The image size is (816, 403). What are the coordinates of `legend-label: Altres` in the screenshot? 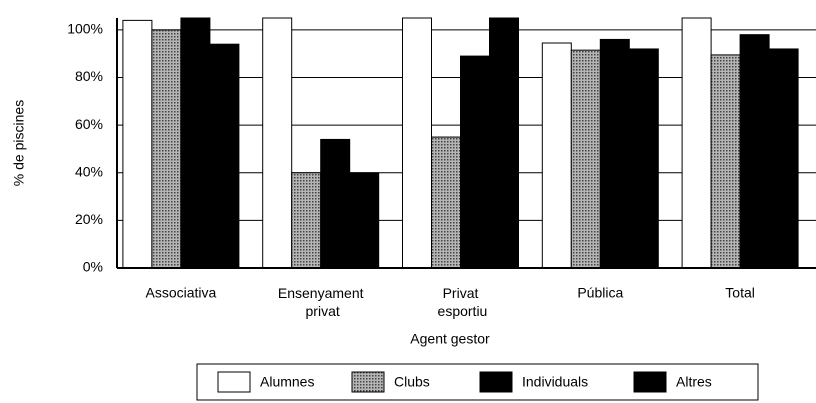 It's located at (694, 382).